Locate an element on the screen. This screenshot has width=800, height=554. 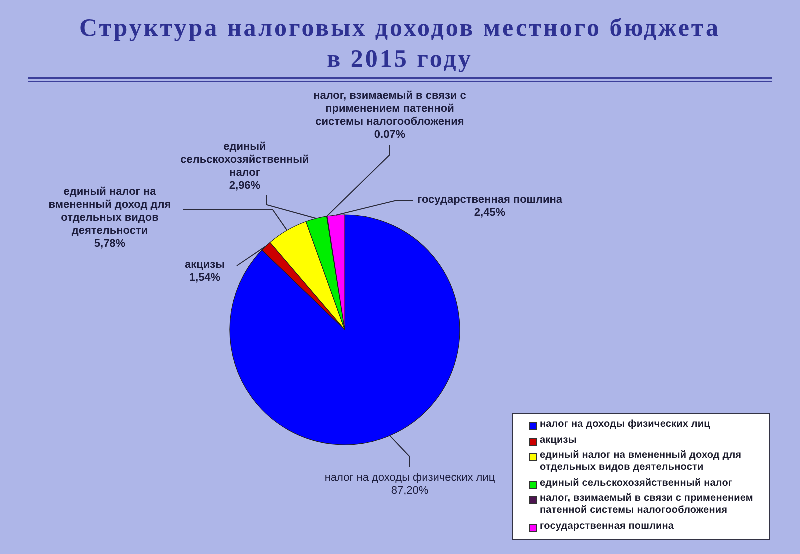
legend-label: государственная пошлина is located at coordinates (607, 526).